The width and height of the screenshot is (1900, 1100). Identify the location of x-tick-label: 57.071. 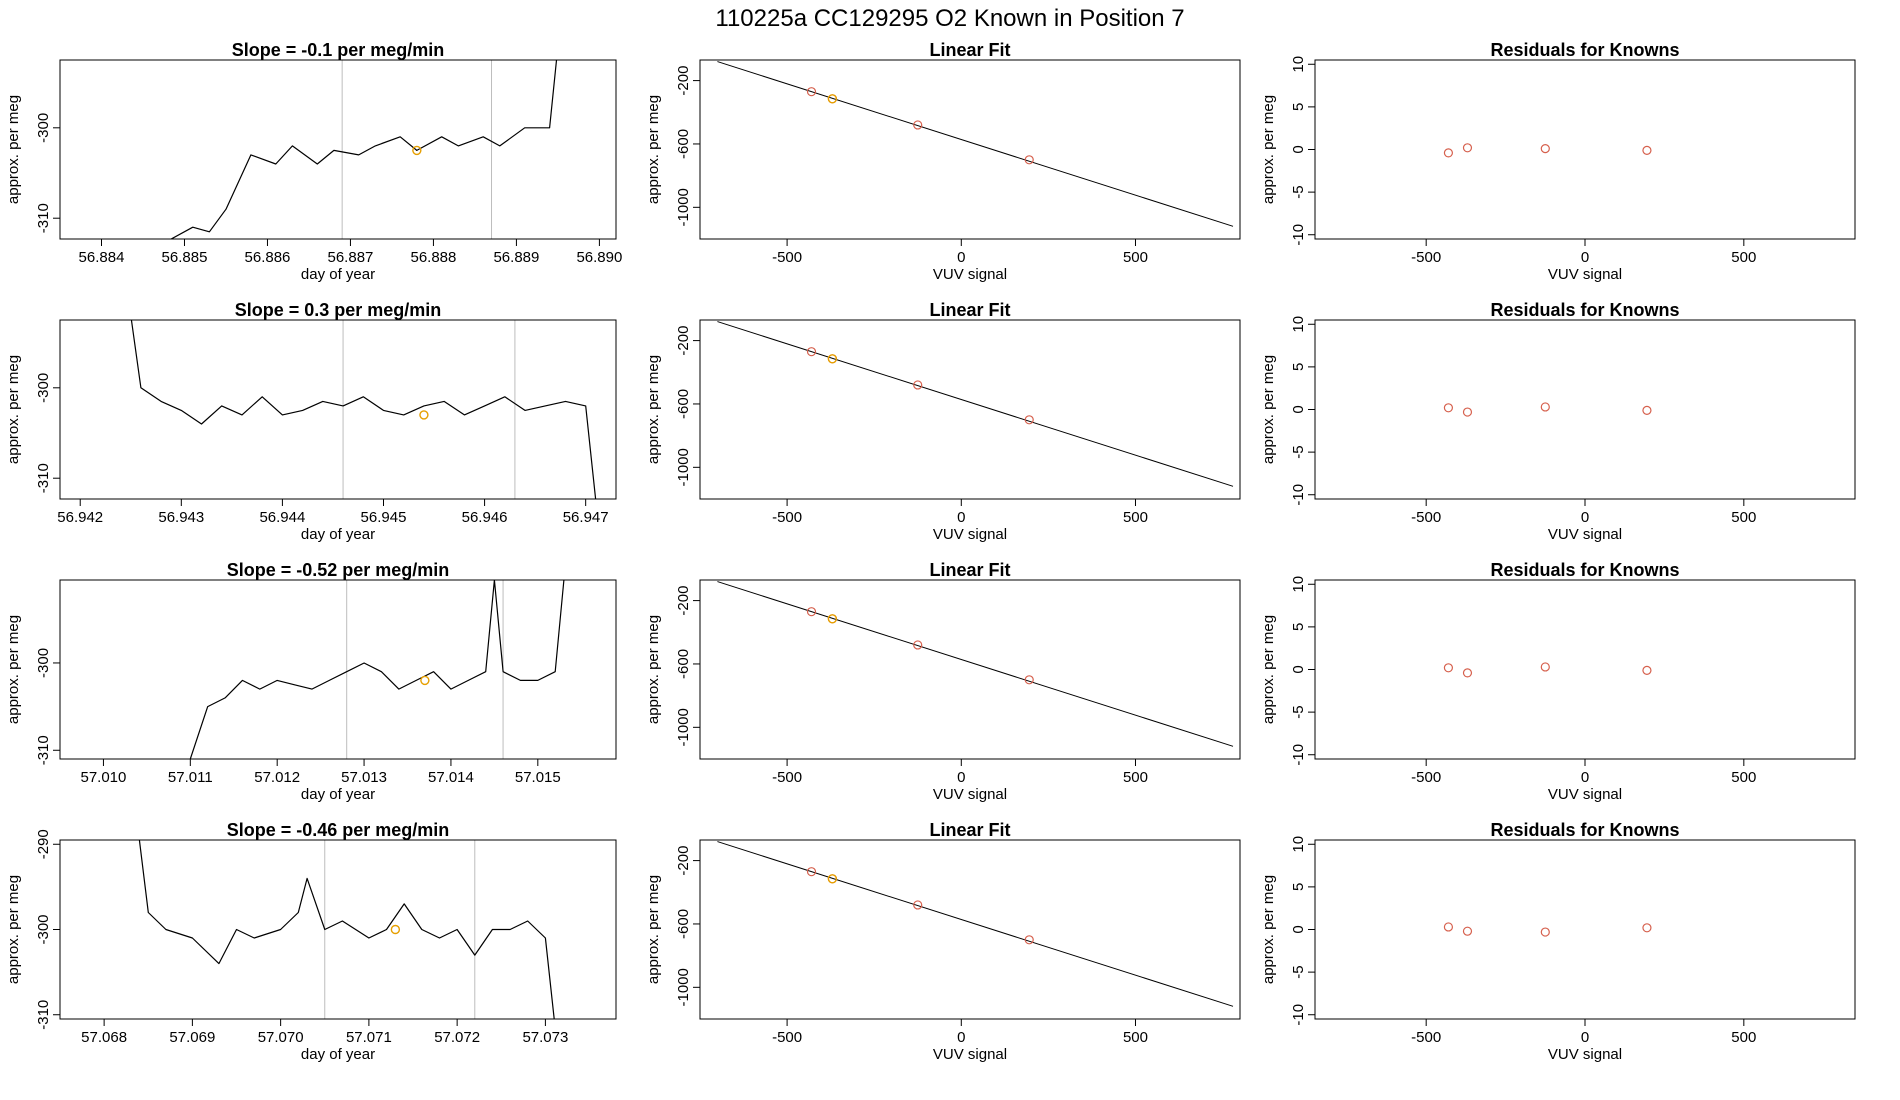
(369, 1037).